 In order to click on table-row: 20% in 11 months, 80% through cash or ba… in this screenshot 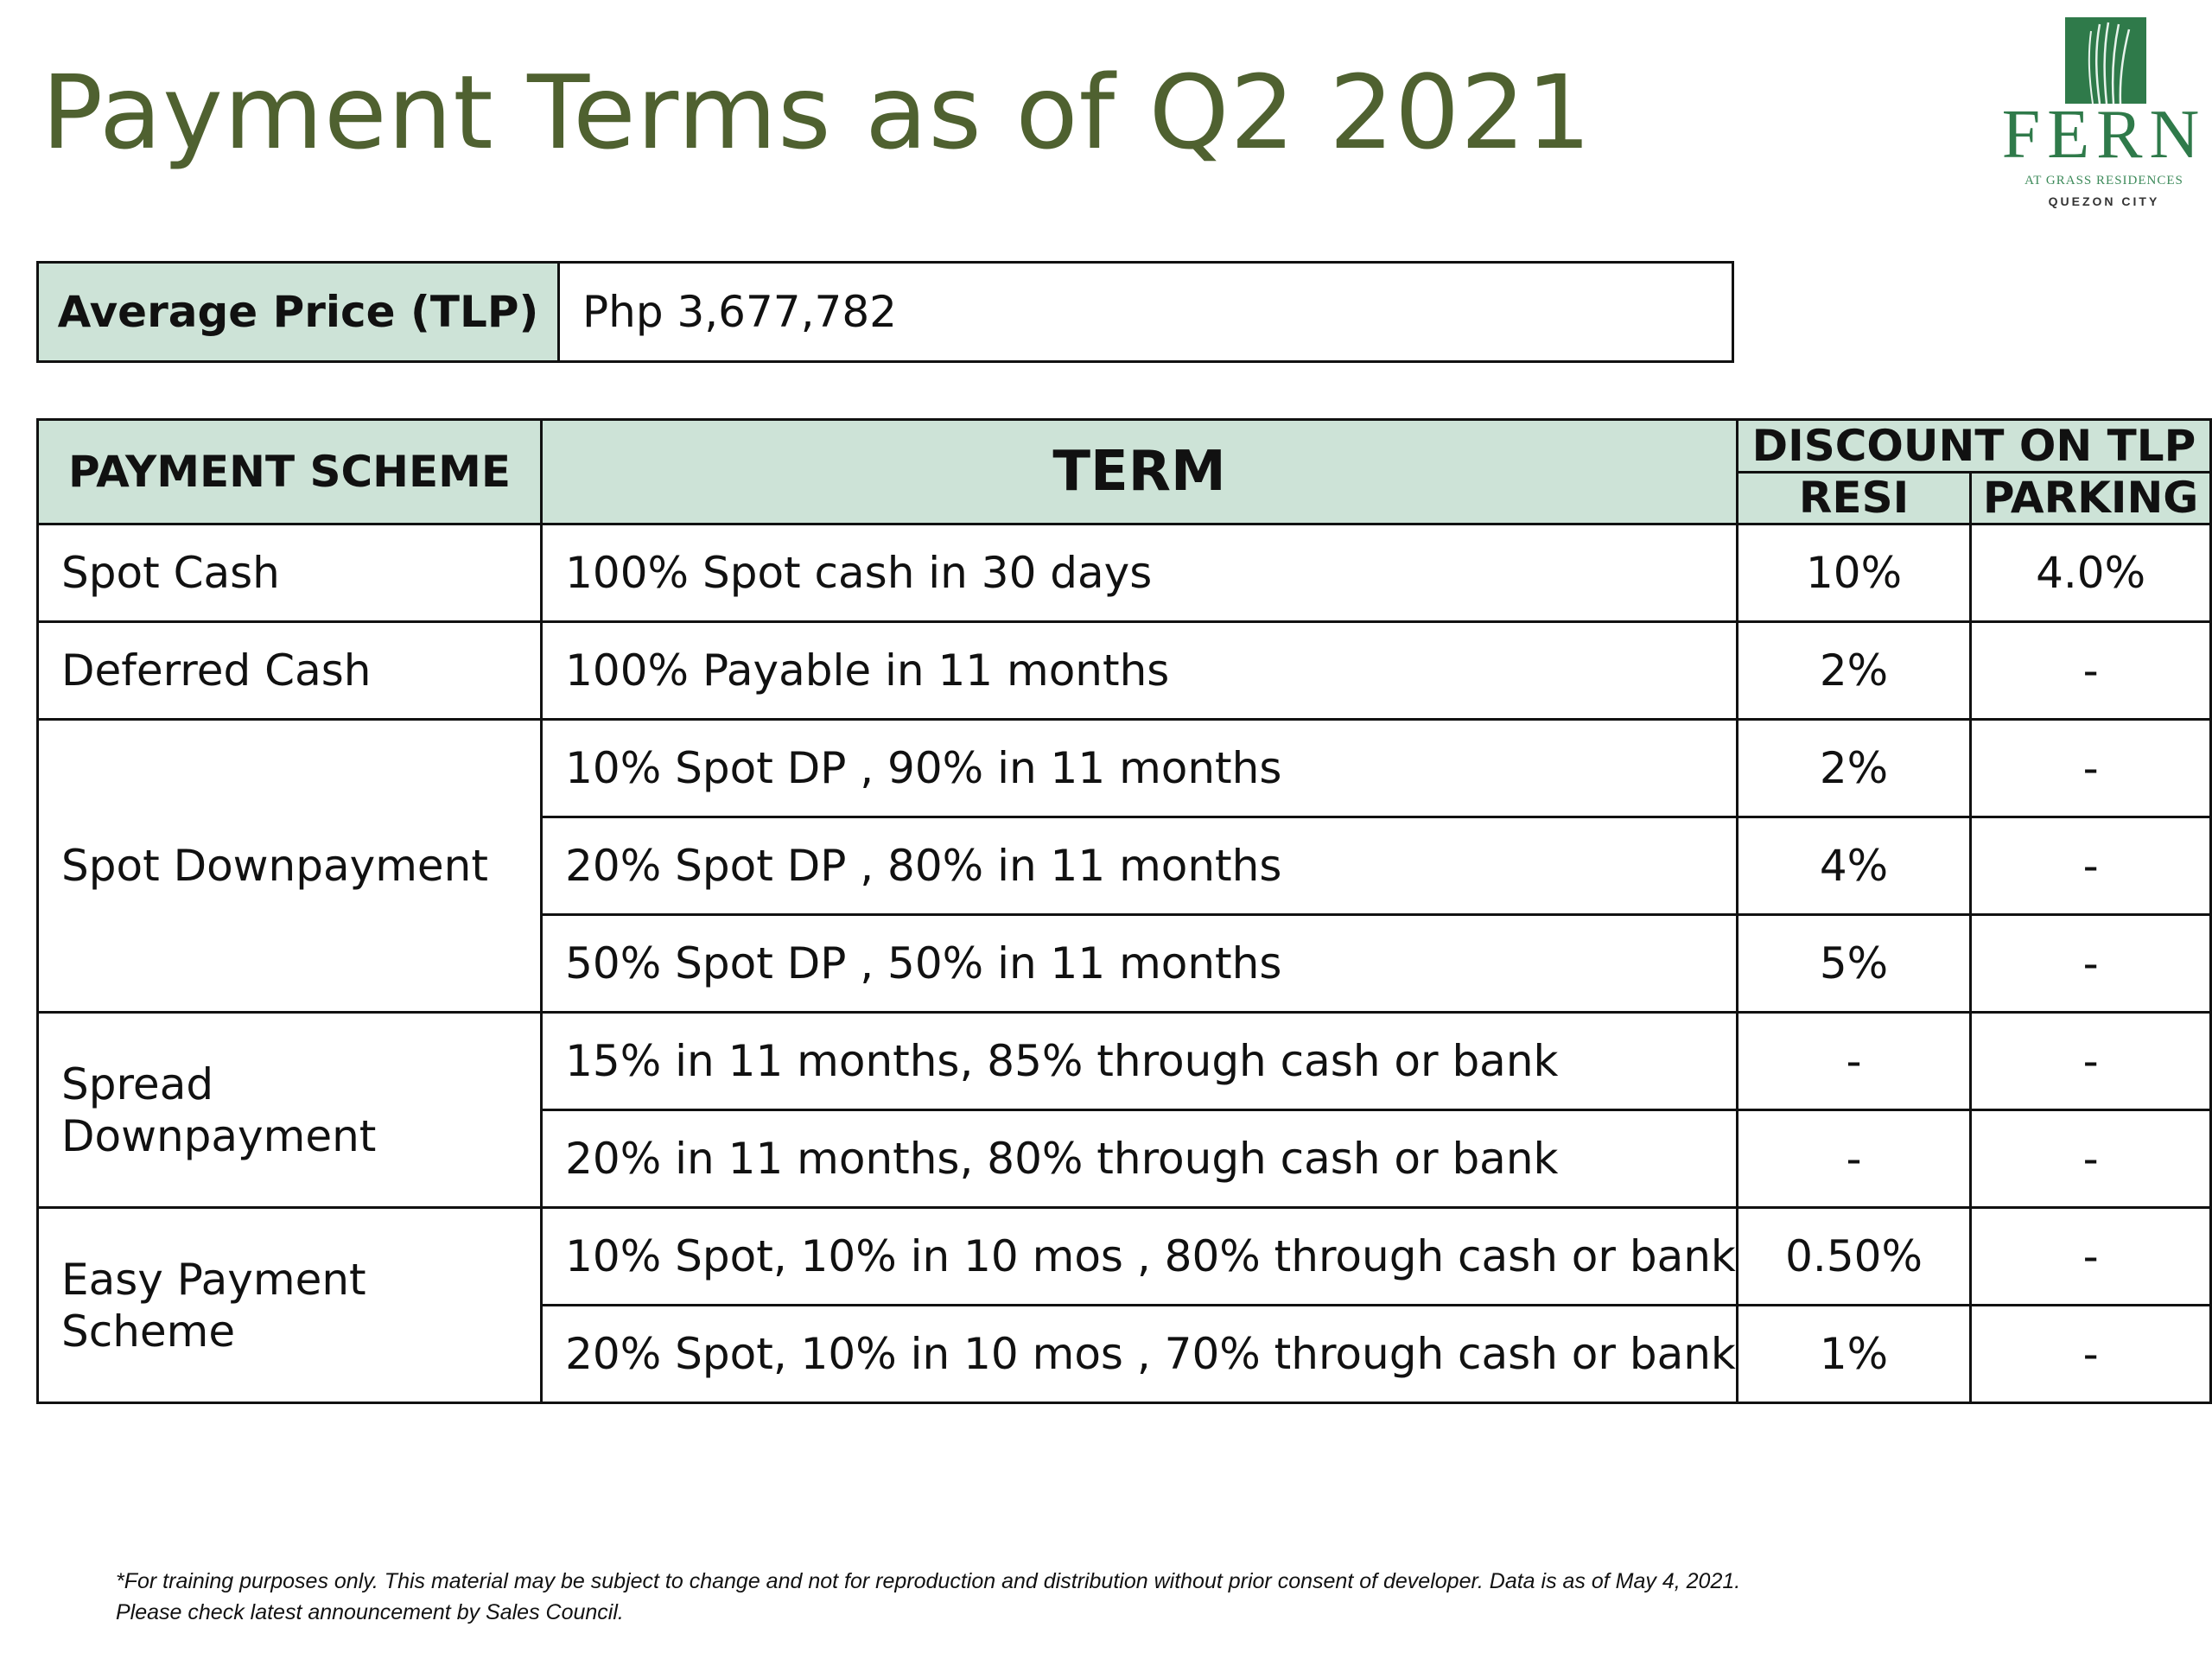, I will do `click(1125, 1159)`.